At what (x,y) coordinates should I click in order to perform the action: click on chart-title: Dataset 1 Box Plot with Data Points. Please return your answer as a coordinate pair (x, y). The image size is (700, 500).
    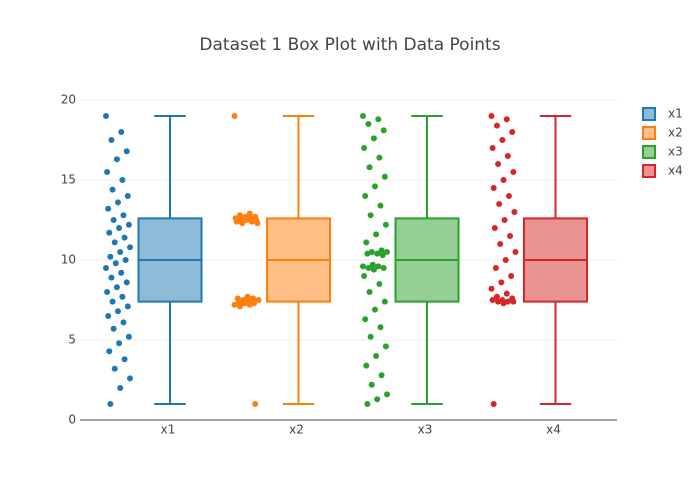
    Looking at the image, I should click on (349, 45).